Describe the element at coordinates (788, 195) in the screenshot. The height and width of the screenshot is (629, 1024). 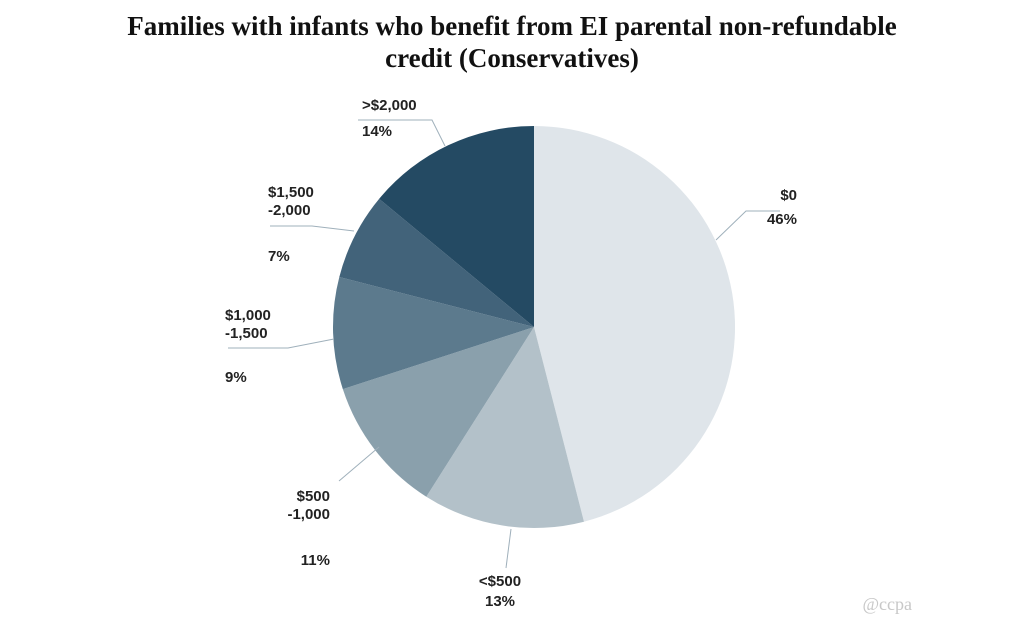
I see `slice-label-1-line-1: $0` at that location.